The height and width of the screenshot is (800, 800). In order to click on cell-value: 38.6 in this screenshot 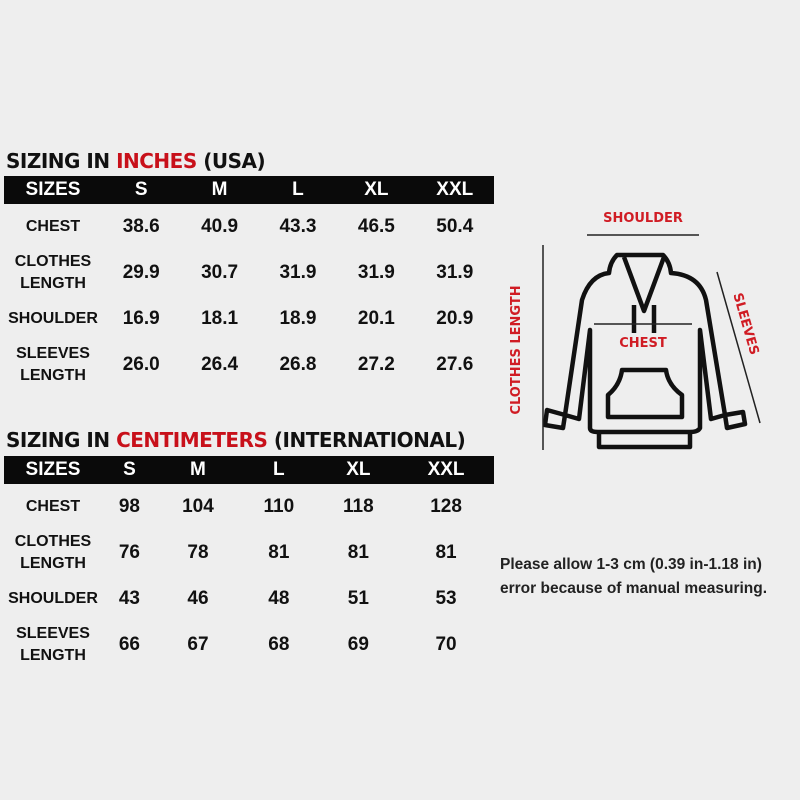, I will do `click(141, 226)`.